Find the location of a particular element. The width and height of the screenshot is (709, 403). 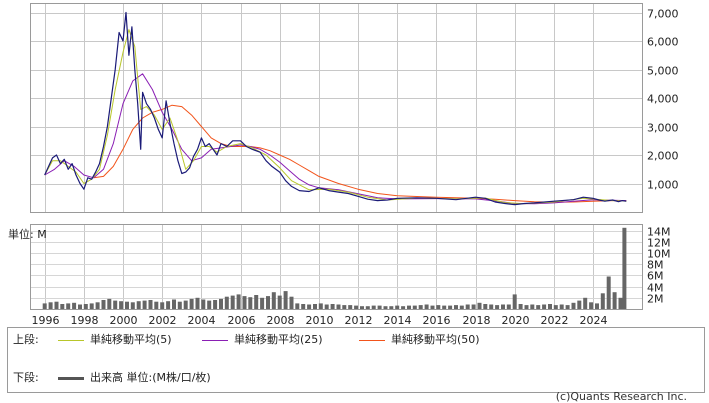

legend-item-volume: 出来高 単位:(M株/口/枚) is located at coordinates (132, 377).